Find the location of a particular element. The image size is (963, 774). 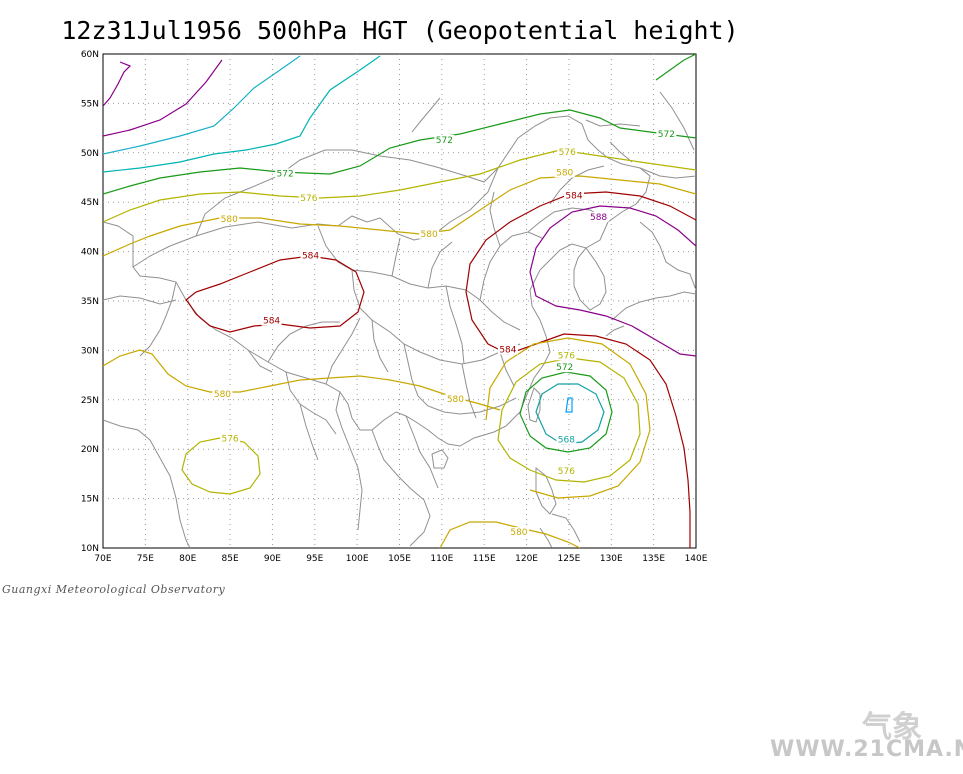

contour-580-typhoon is located at coordinates (568, 418).